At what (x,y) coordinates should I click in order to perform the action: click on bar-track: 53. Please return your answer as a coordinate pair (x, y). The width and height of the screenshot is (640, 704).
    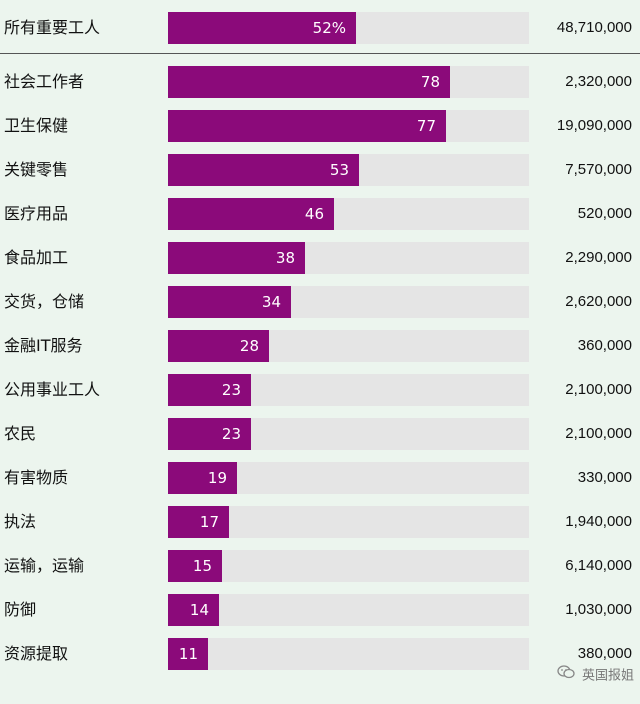
    Looking at the image, I should click on (348, 170).